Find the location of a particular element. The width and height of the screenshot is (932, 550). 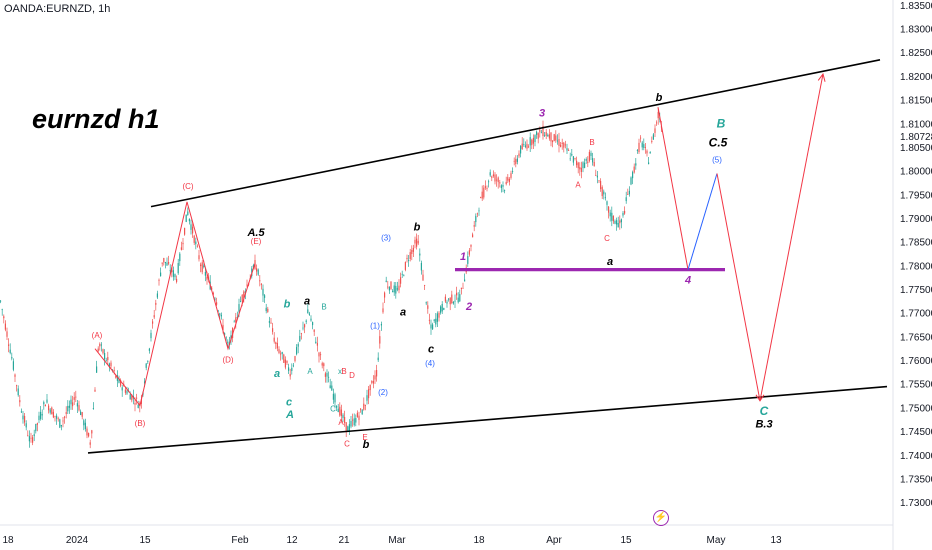

wave-label: 3 is located at coordinates (542, 114).